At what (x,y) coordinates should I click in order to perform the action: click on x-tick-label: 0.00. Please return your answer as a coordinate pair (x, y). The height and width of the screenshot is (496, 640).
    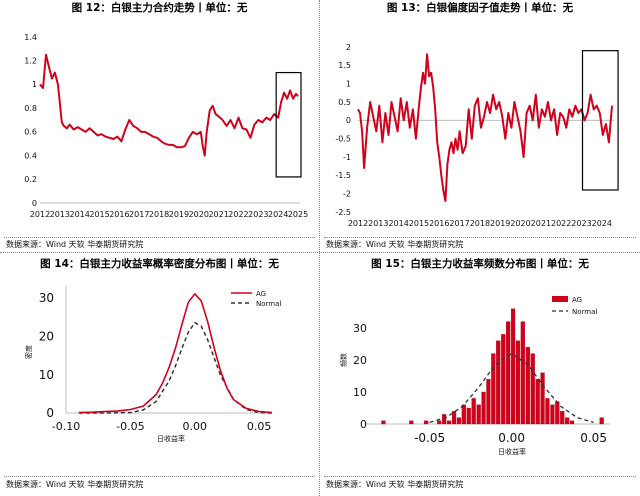
    Looking at the image, I should click on (195, 426).